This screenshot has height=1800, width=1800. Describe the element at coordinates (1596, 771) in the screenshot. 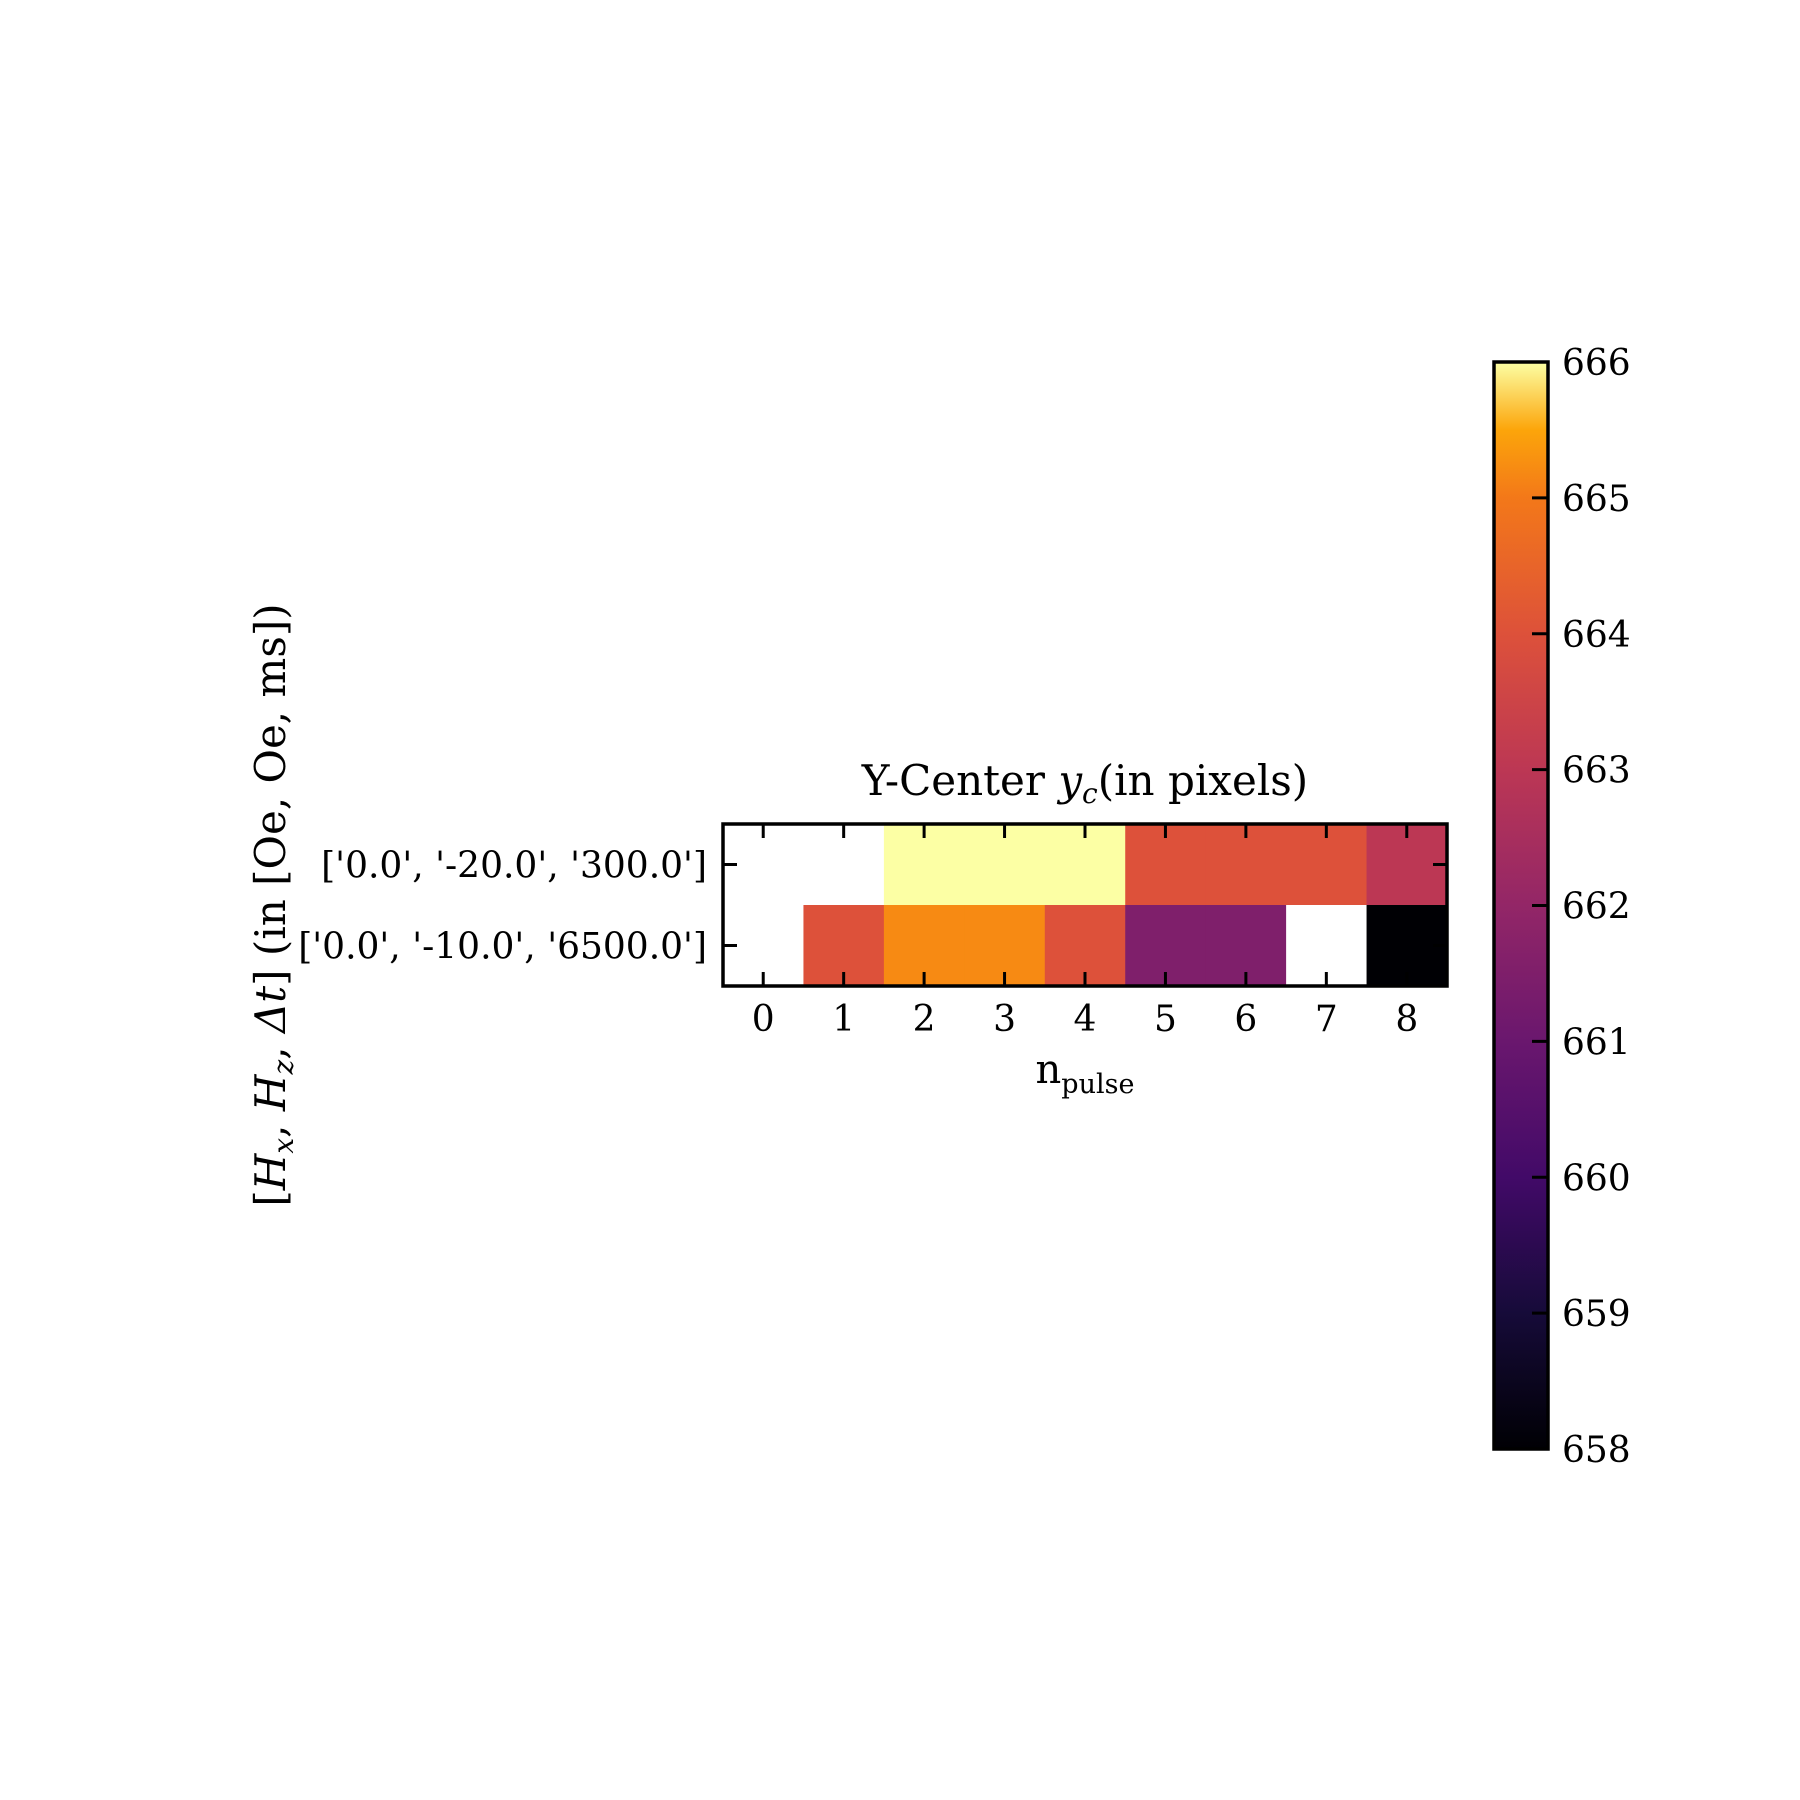

I see `colorbar-tick-label: 663` at that location.